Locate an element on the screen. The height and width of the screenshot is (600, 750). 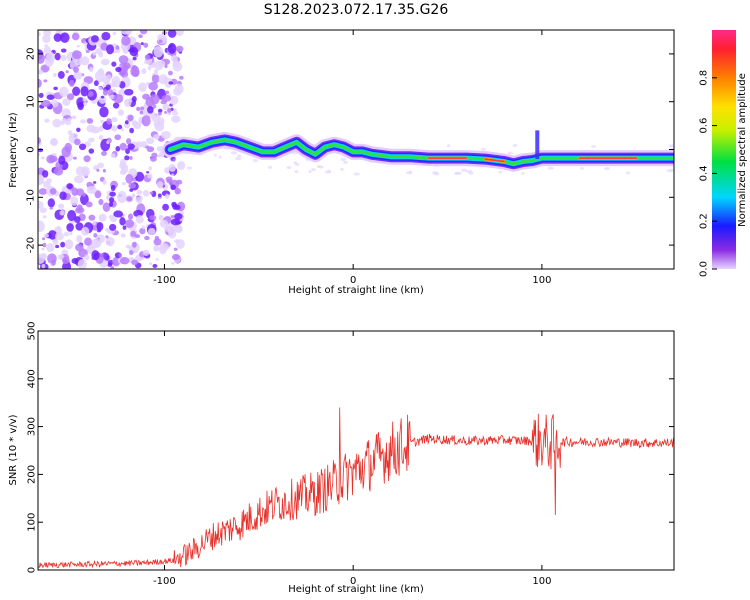
colorbar-gradient is located at coordinates (724, 149).